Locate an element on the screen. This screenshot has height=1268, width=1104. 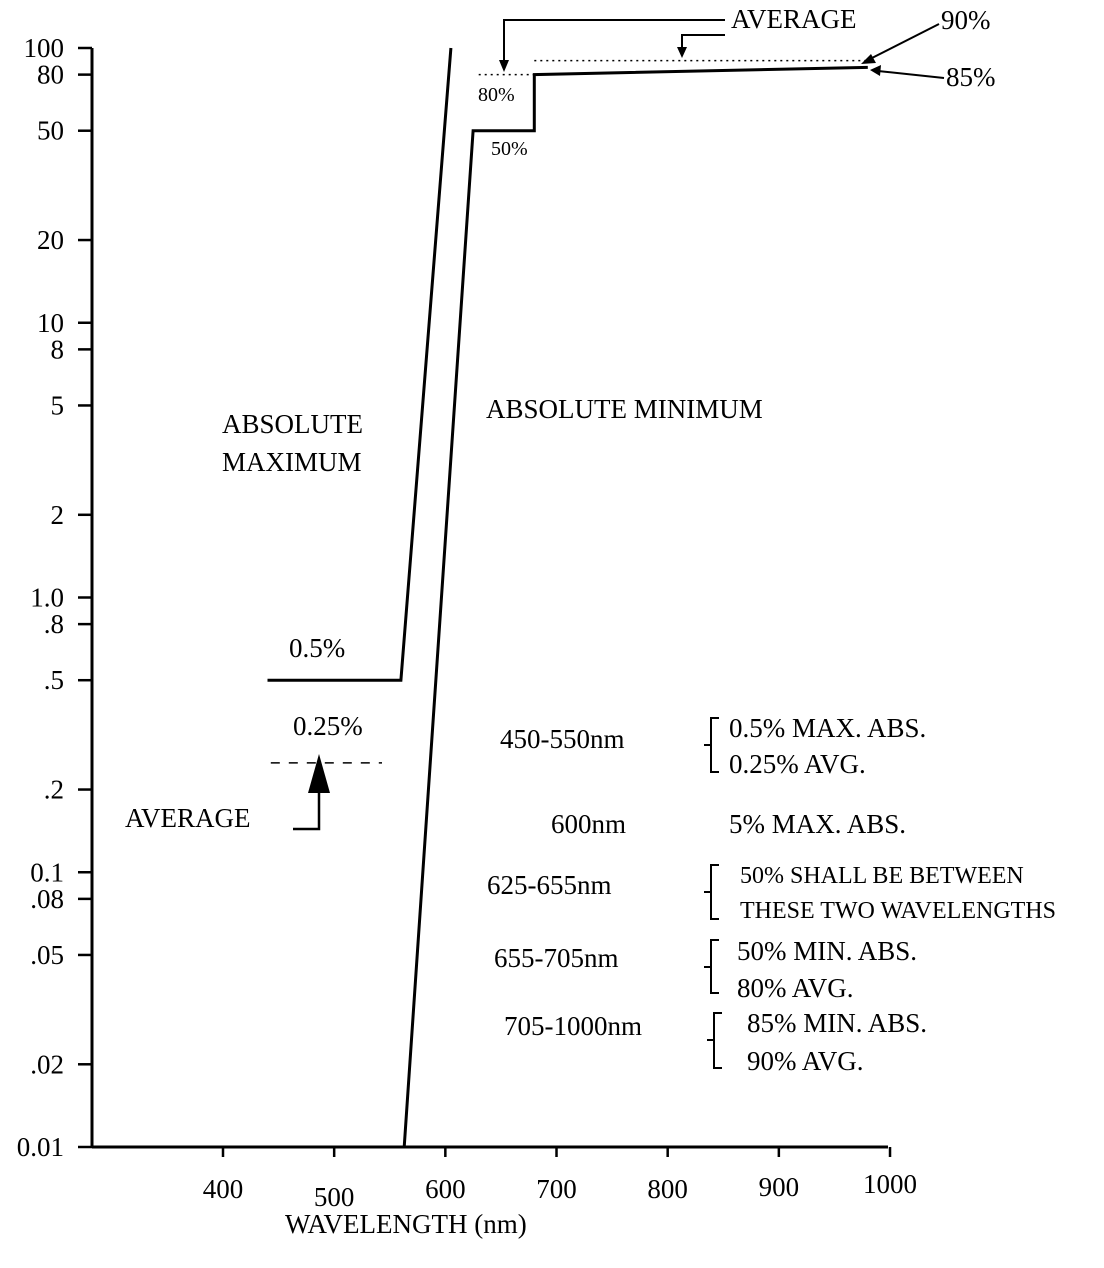
y-tick-label: 1.0 is located at coordinates (47, 598).